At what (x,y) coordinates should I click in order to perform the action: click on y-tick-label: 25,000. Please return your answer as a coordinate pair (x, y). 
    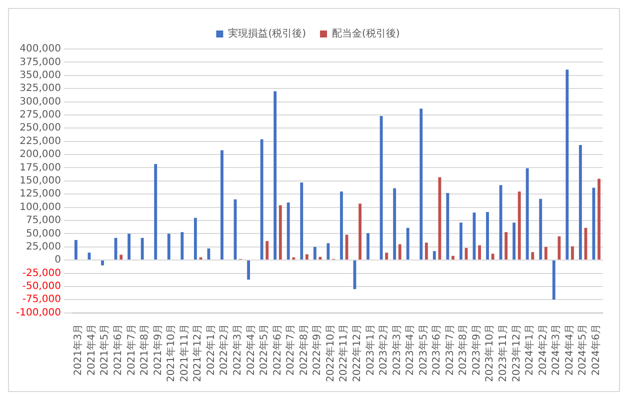
    Looking at the image, I should click on (43, 246).